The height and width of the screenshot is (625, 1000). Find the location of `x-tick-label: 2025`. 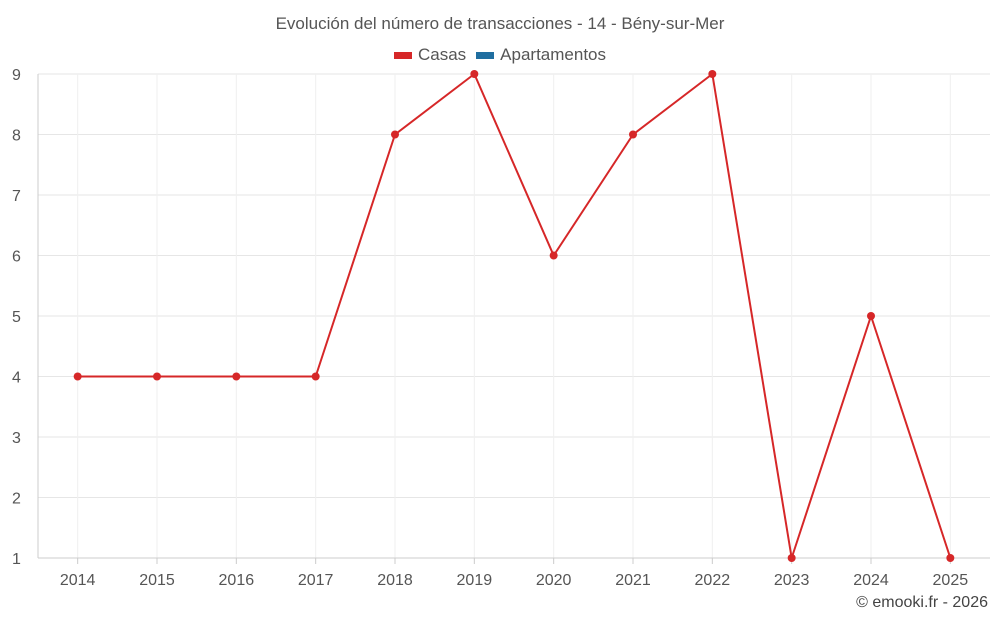

x-tick-label: 2025 is located at coordinates (951, 580).